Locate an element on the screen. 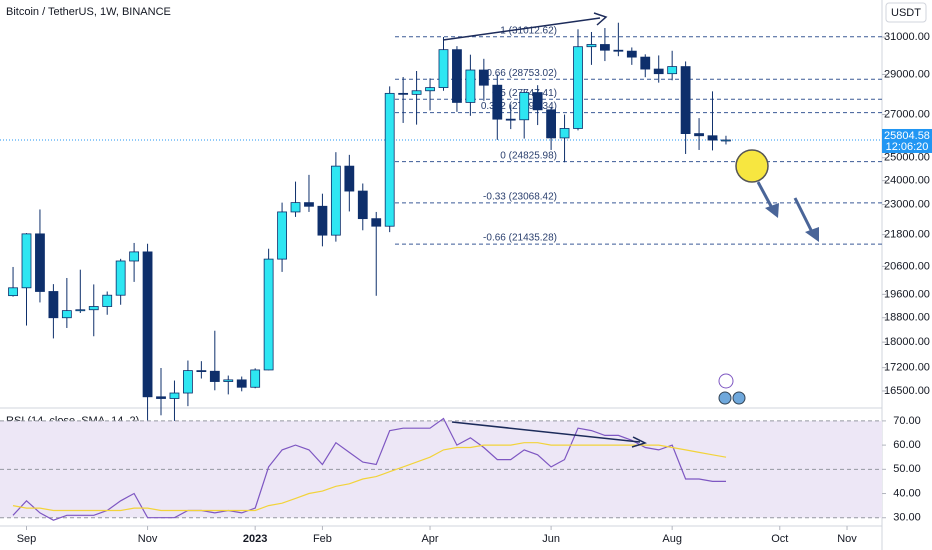  fib-label: -0.66 (21435.28) is located at coordinates (520, 238).